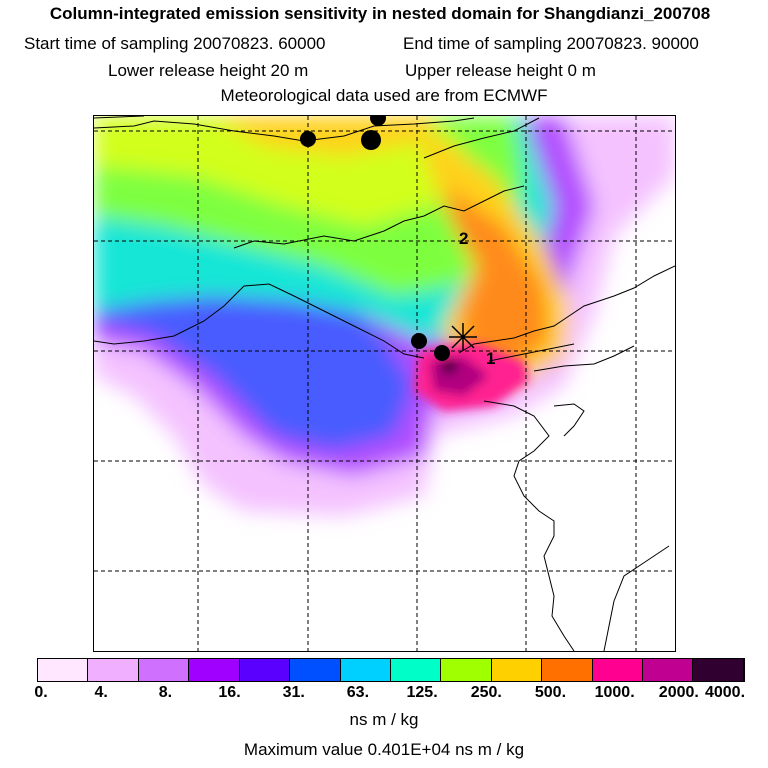 This screenshot has width=768, height=768. Describe the element at coordinates (101, 692) in the screenshot. I see `colorbar-tick-label: 4.` at that location.